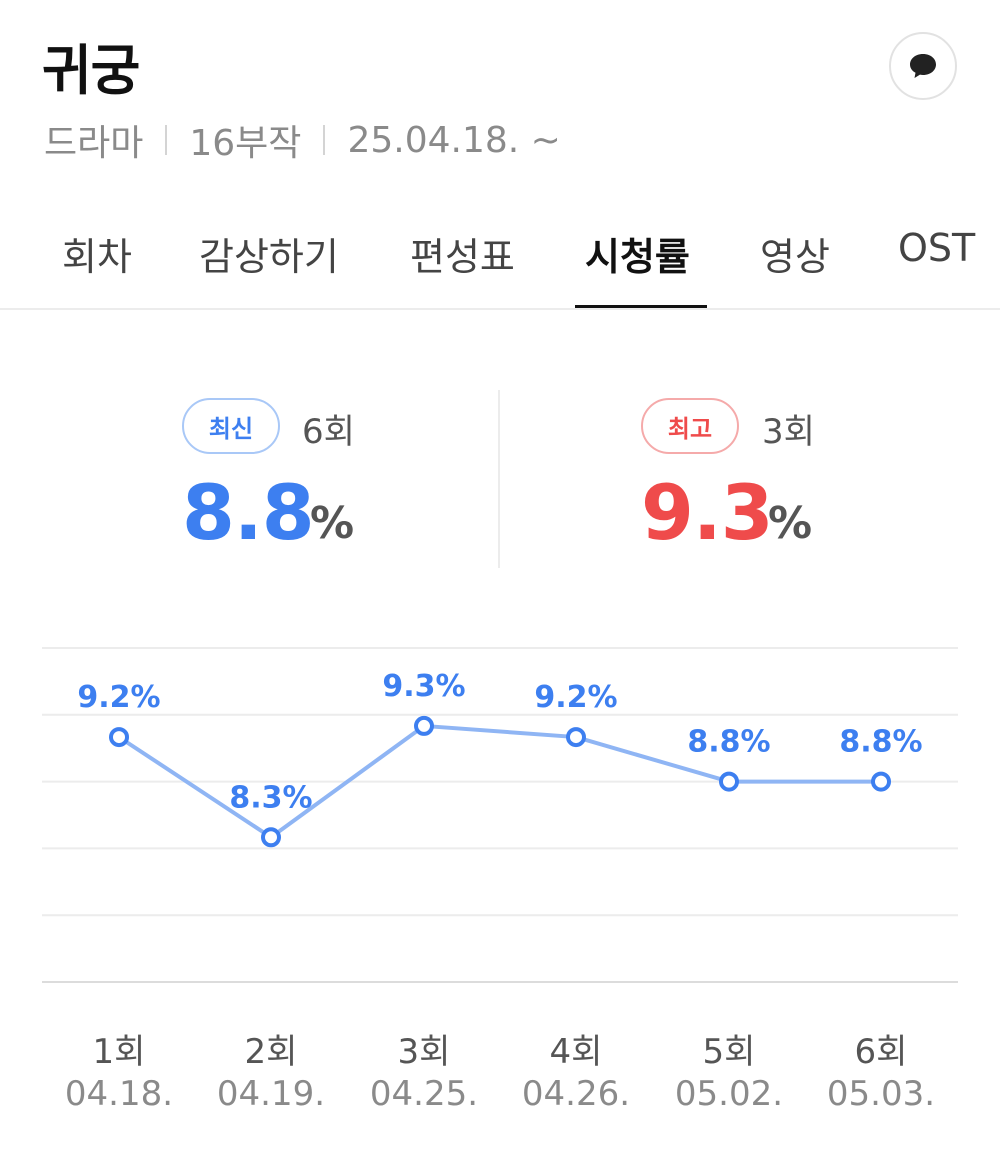  I want to click on tab-videos: 영상, so click(795, 257).